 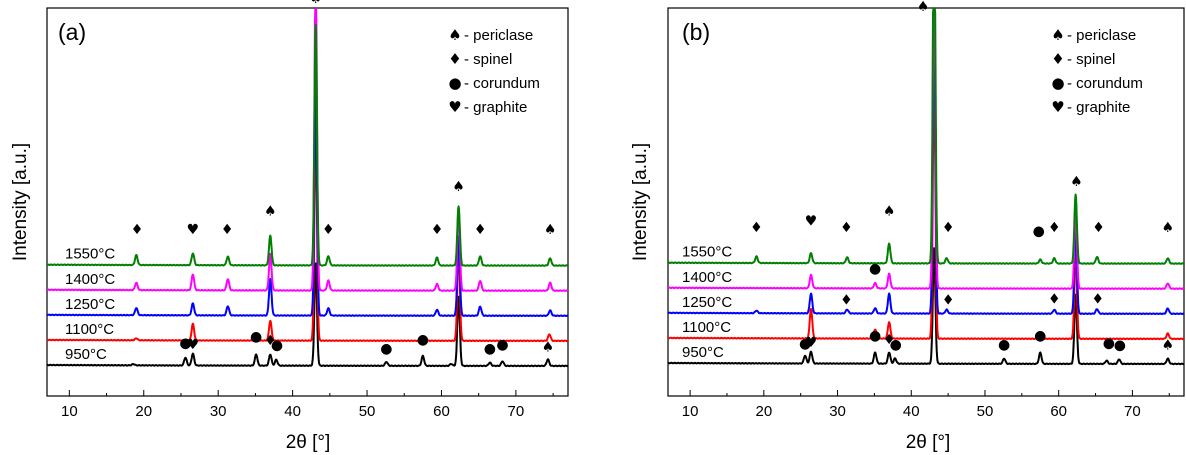 I want to click on legend-symbol: ♠, so click(x=1057, y=35).